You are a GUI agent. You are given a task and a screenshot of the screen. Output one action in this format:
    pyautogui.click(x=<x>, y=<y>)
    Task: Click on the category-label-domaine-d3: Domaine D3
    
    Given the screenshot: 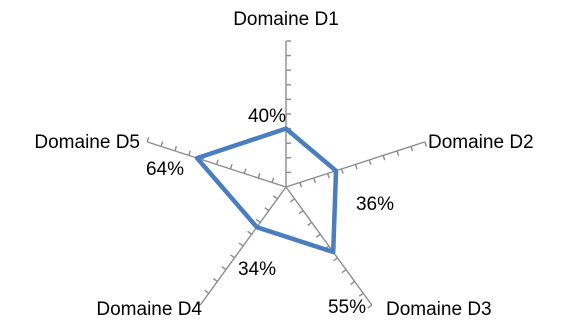 What is the action you would take?
    pyautogui.click(x=439, y=309)
    